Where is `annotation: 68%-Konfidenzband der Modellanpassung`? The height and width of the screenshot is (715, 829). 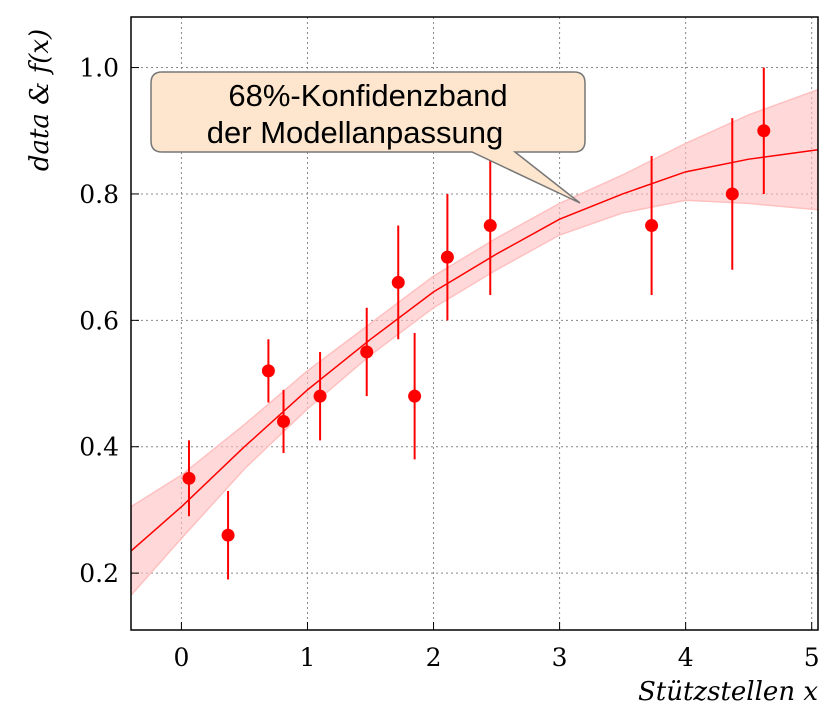
annotation: 68%-Konfidenzband der Modellanpassung is located at coordinates (368, 137).